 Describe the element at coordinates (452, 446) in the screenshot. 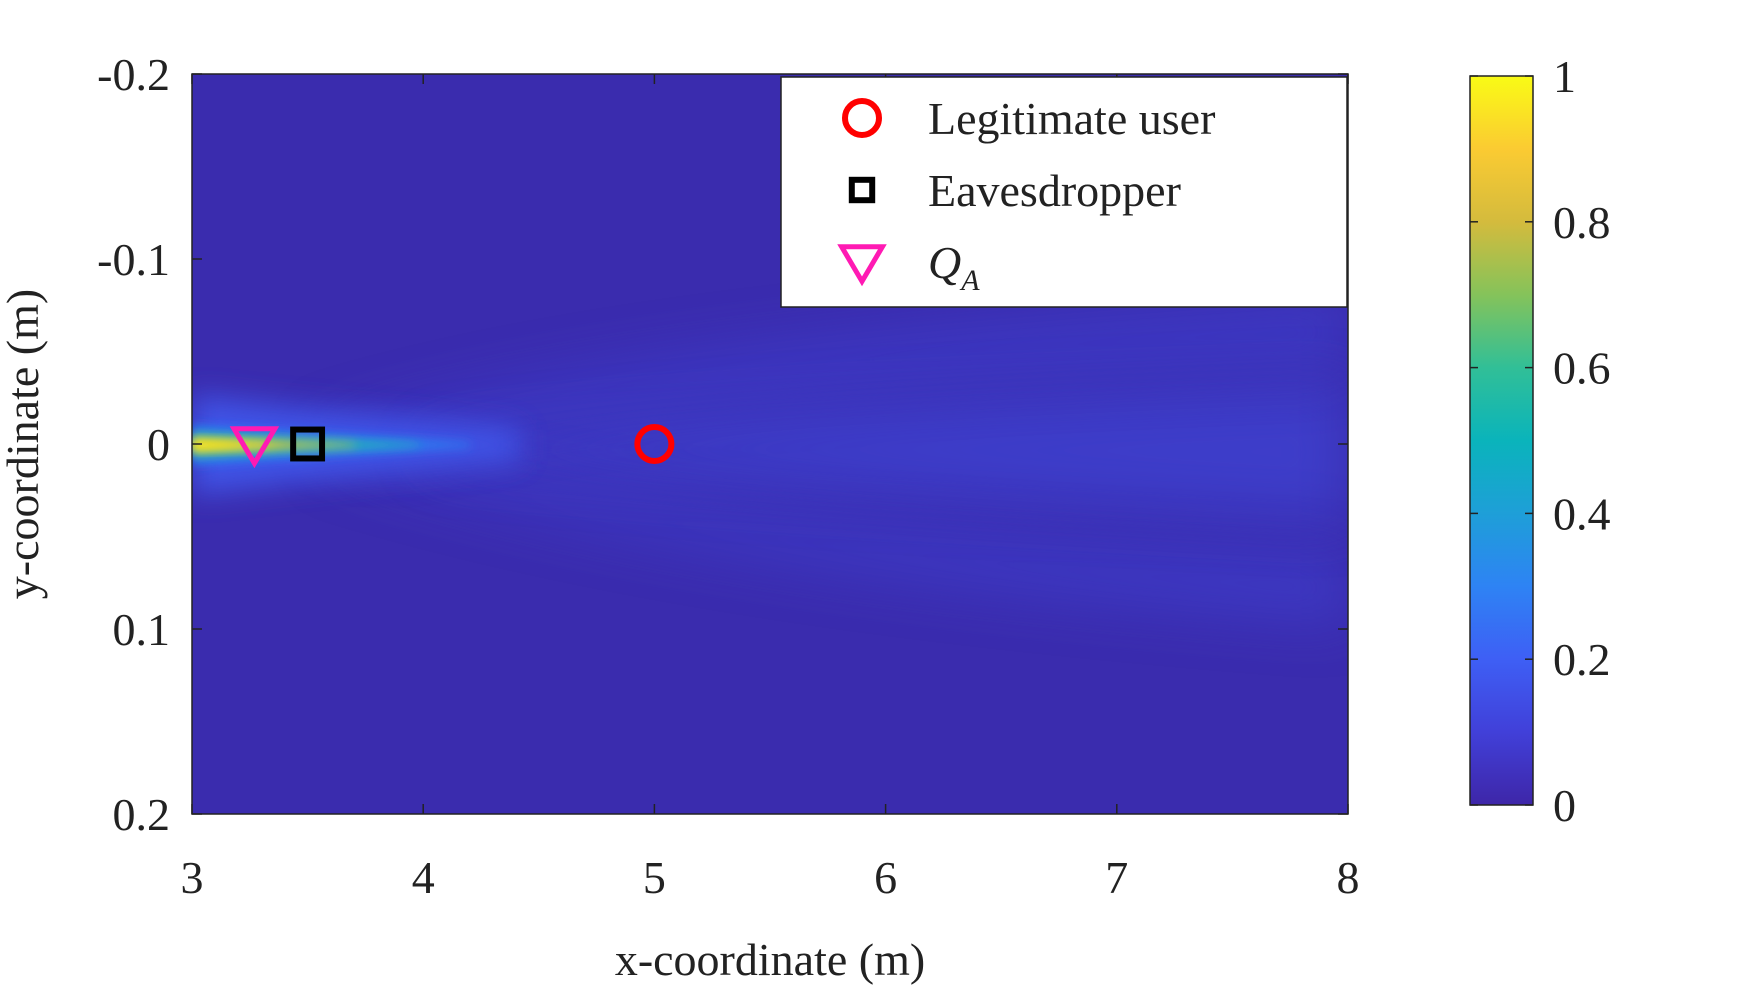

I see `data-markers` at that location.